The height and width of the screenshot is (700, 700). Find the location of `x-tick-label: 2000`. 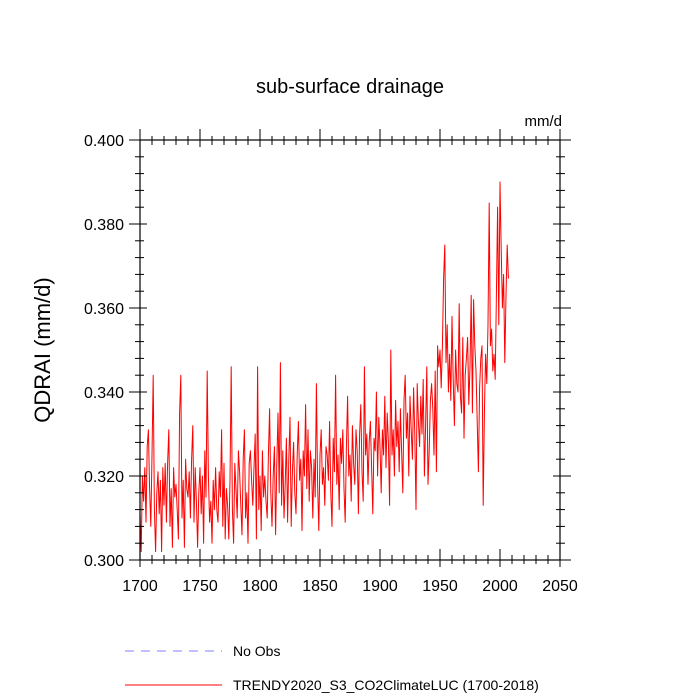

x-tick-label: 2000 is located at coordinates (500, 586).